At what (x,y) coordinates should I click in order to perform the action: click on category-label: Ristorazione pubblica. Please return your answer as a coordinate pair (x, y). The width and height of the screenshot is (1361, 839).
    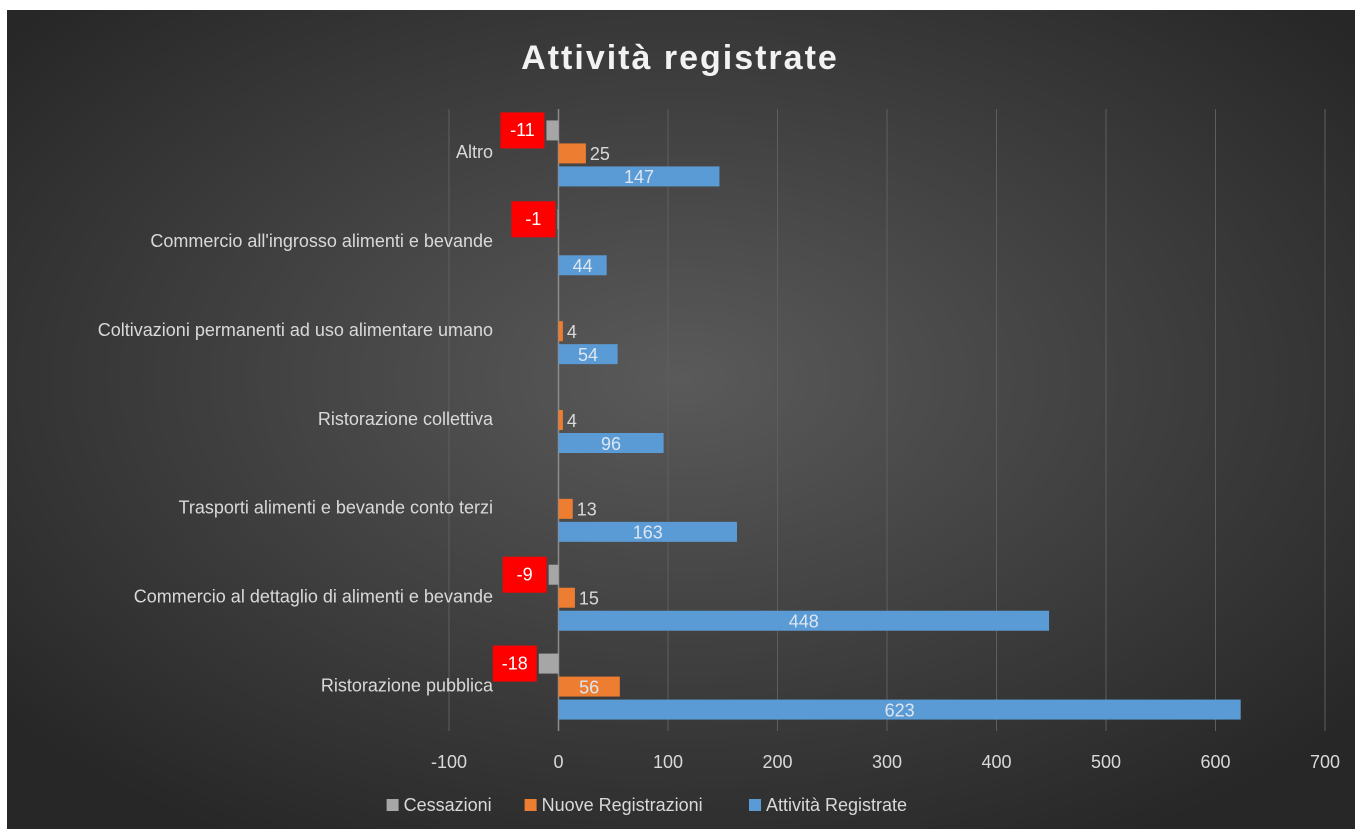
    Looking at the image, I should click on (407, 685).